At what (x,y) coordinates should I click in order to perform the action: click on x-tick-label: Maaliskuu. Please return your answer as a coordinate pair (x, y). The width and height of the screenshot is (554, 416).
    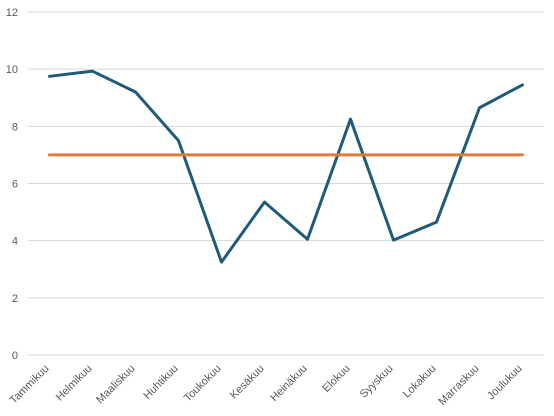
    Looking at the image, I should click on (116, 385).